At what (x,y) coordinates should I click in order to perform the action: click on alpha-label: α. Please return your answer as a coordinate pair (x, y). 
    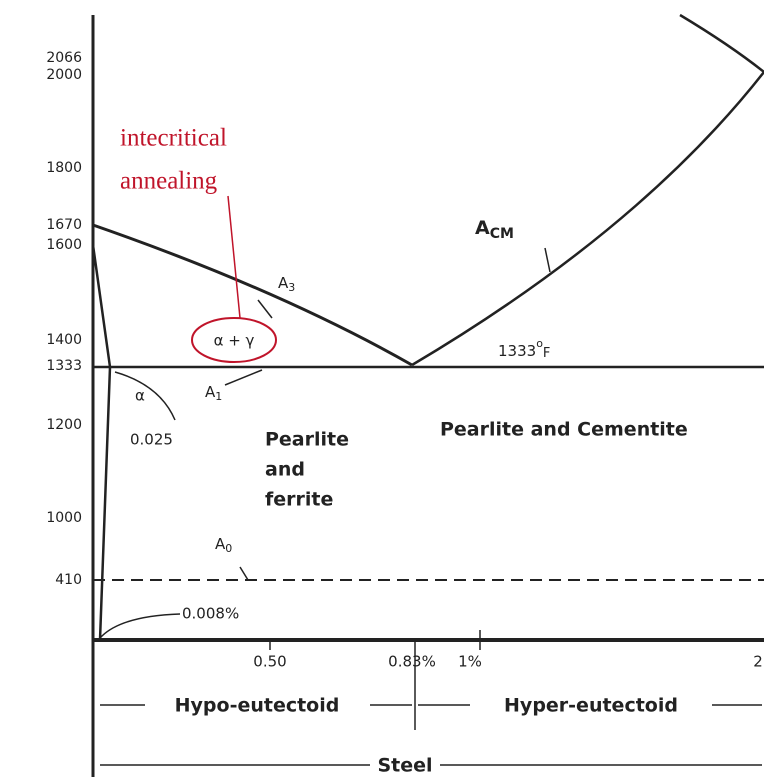
    Looking at the image, I should click on (140, 396).